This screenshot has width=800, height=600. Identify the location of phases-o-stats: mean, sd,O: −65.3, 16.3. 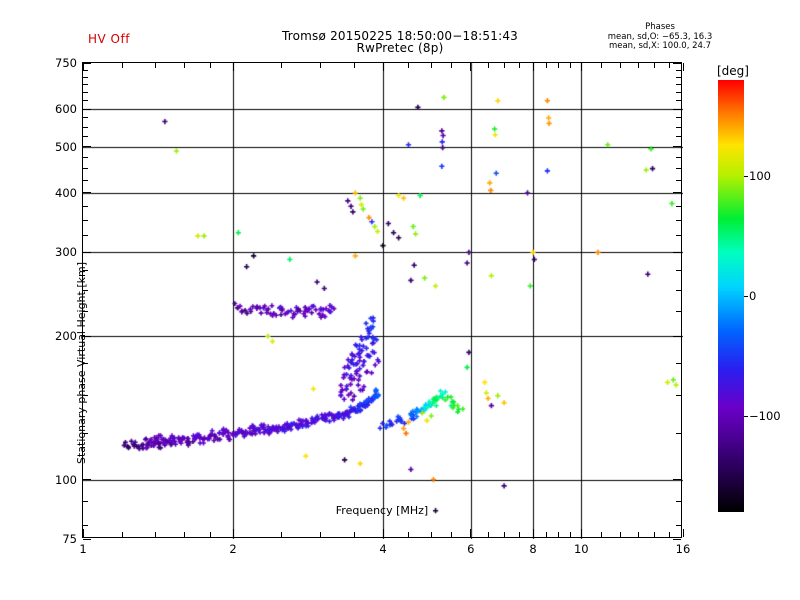
(660, 37).